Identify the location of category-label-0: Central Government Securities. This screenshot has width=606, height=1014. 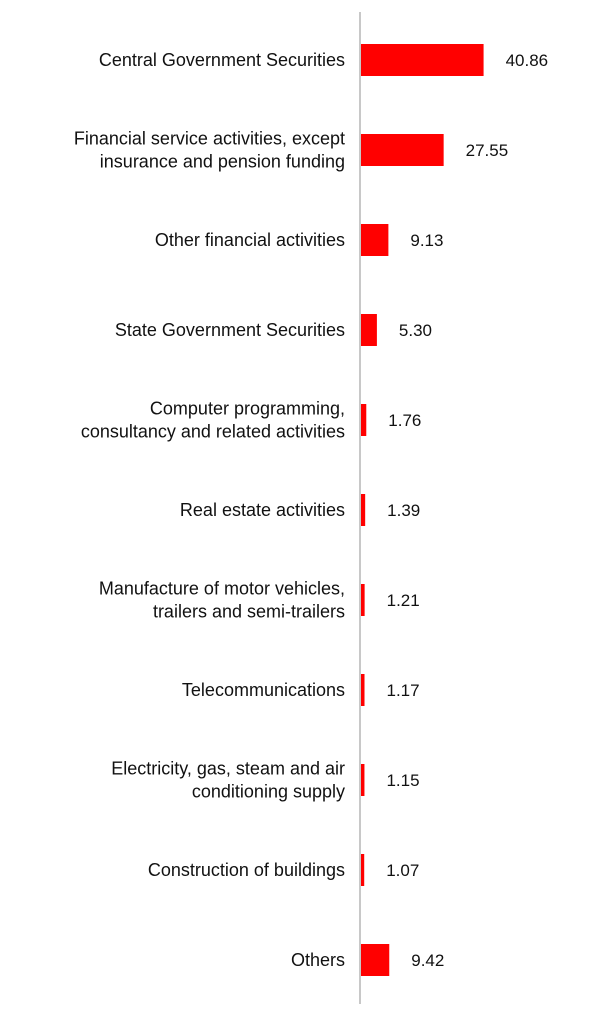
(222, 60).